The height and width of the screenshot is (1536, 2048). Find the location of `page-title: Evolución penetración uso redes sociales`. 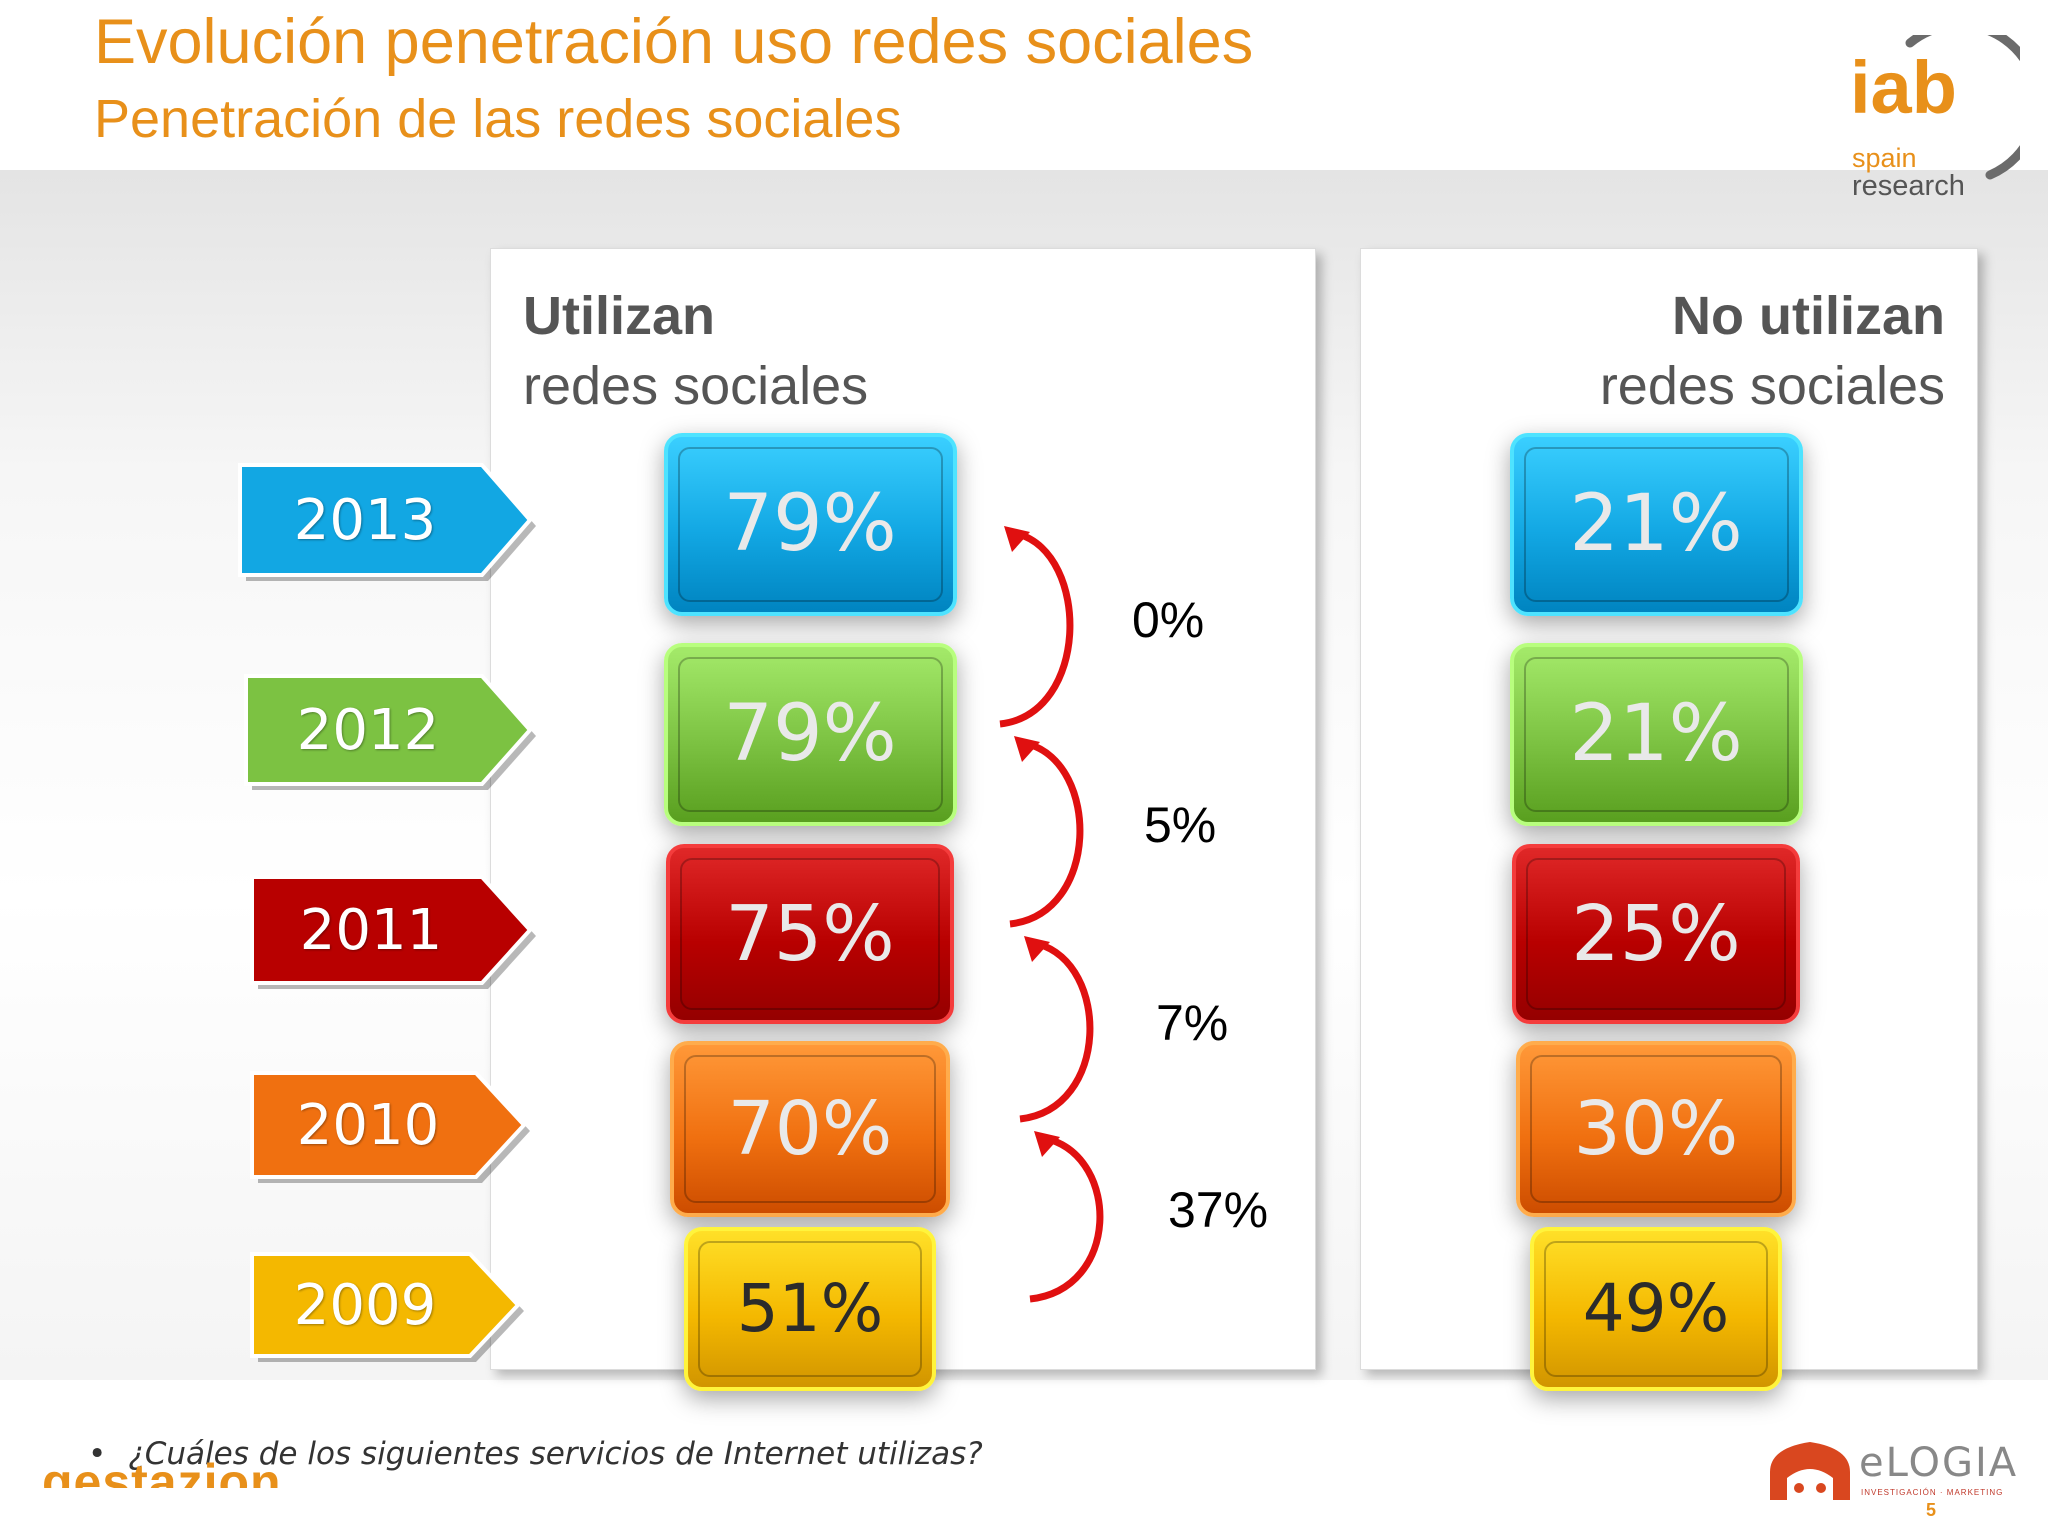

page-title: Evolución penetración uso redes sociales is located at coordinates (674, 42).